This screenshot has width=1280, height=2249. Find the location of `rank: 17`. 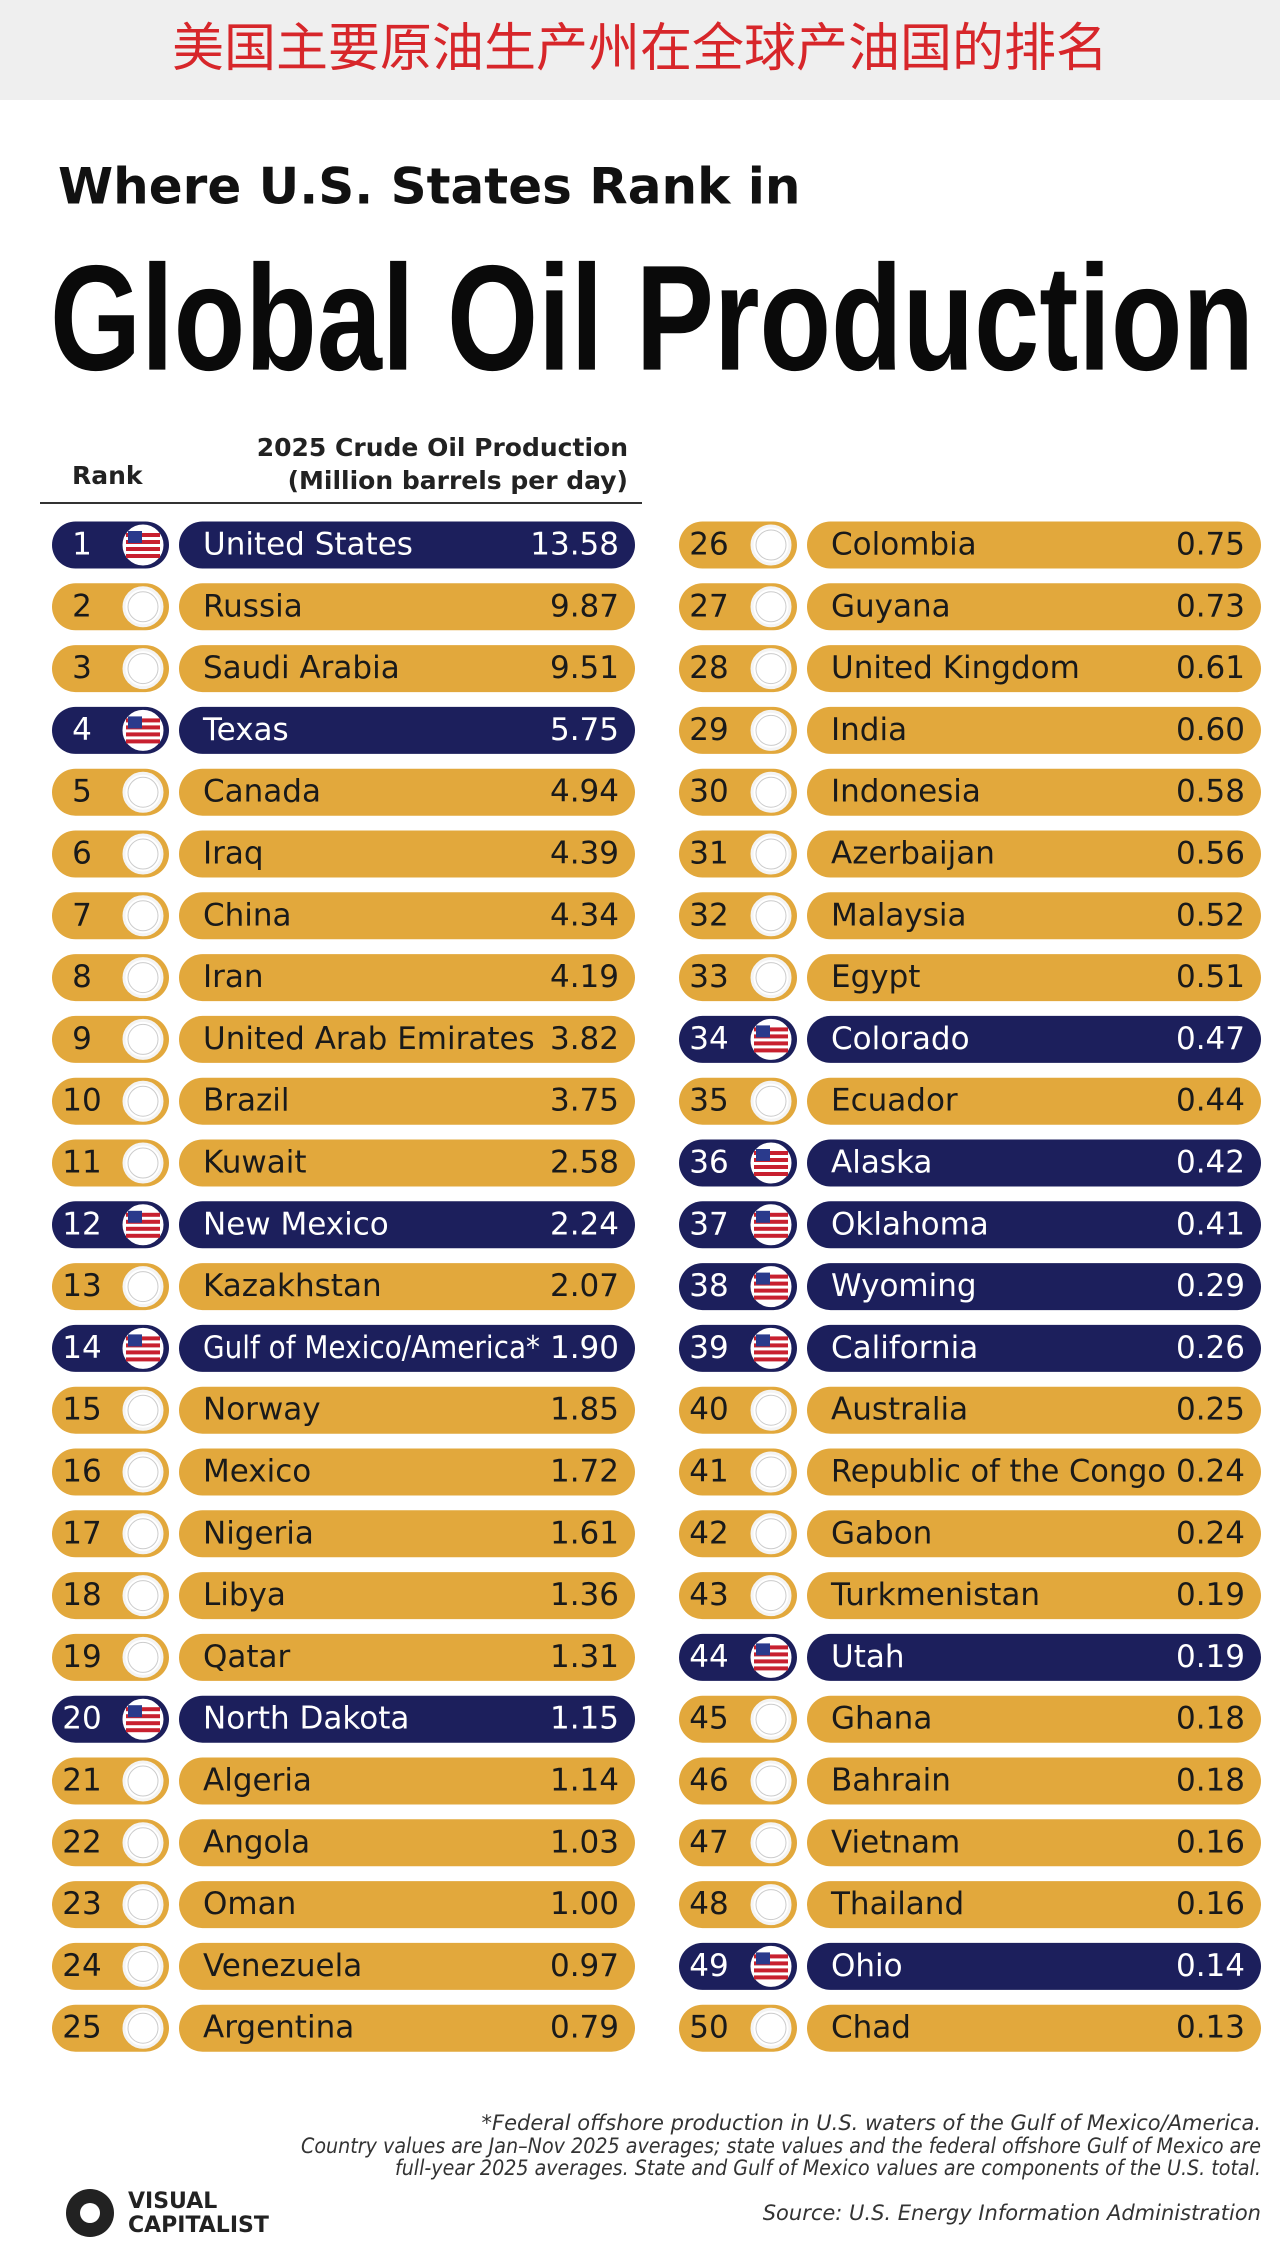

rank: 17 is located at coordinates (81, 1533).